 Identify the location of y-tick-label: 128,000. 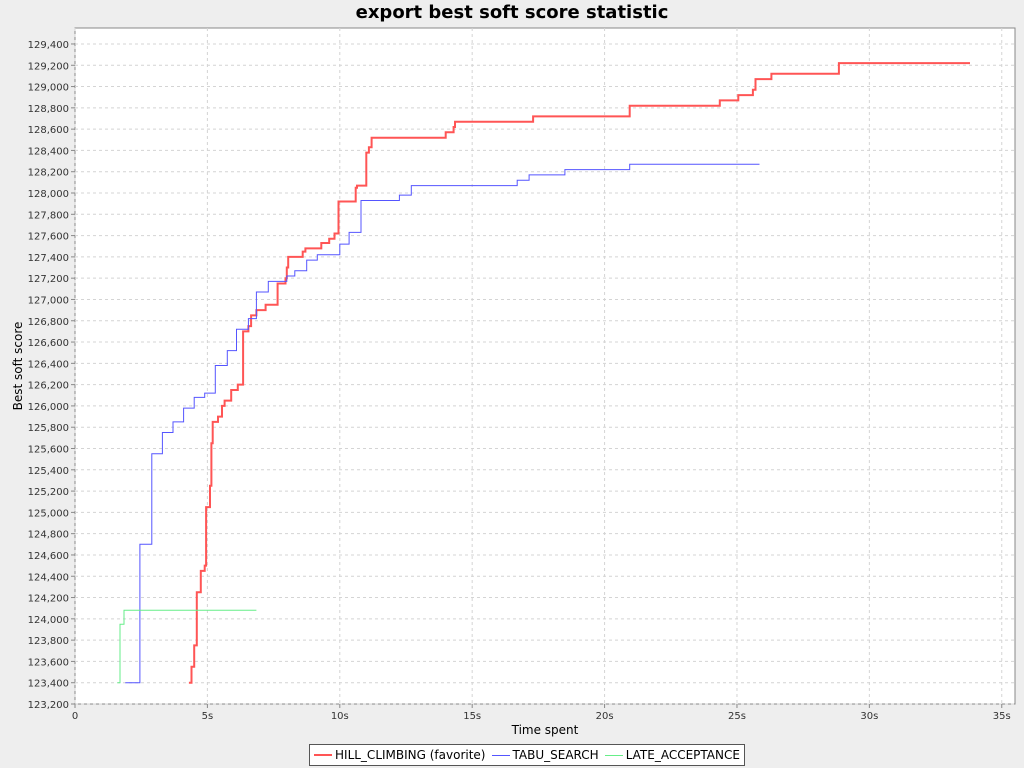
(48, 194).